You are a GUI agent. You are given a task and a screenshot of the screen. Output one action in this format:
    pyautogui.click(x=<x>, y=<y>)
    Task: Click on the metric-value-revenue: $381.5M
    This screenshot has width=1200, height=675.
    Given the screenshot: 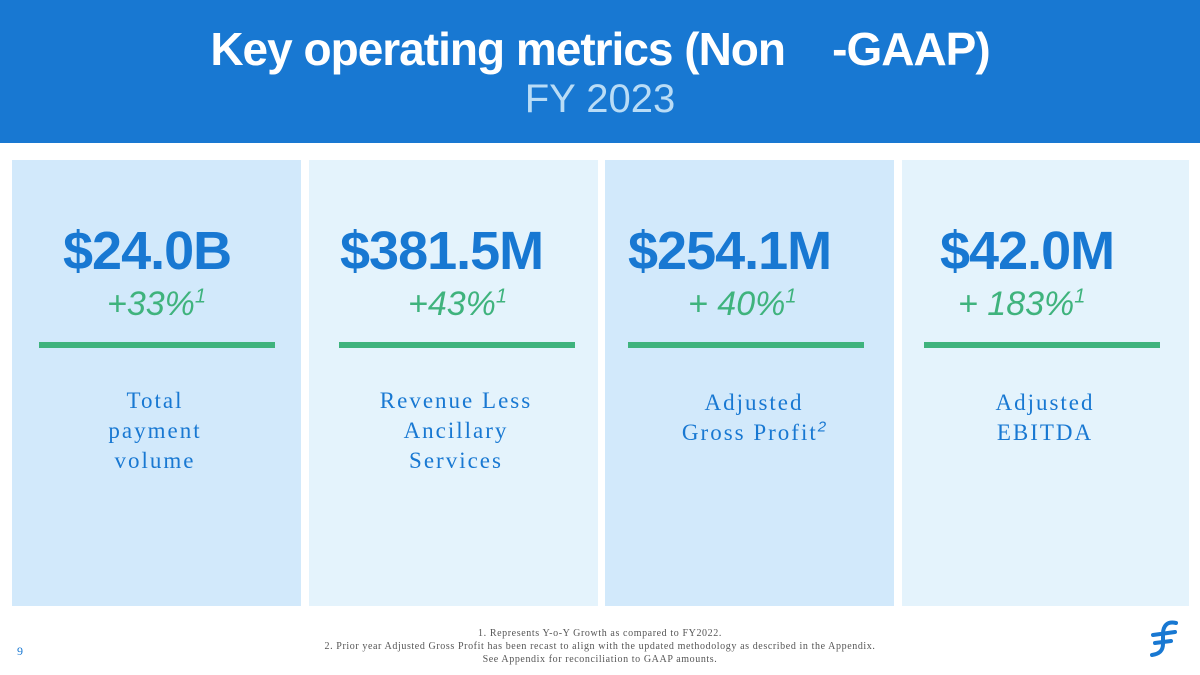 What is the action you would take?
    pyautogui.click(x=442, y=251)
    